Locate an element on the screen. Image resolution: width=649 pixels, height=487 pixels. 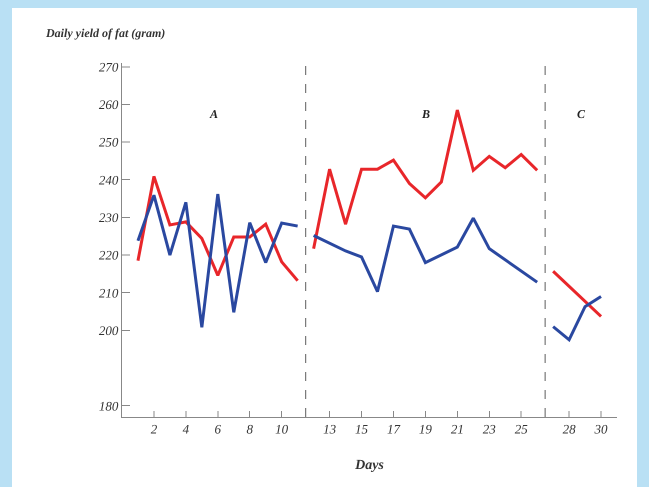
x-tick-label: 21 is located at coordinates (457, 429).